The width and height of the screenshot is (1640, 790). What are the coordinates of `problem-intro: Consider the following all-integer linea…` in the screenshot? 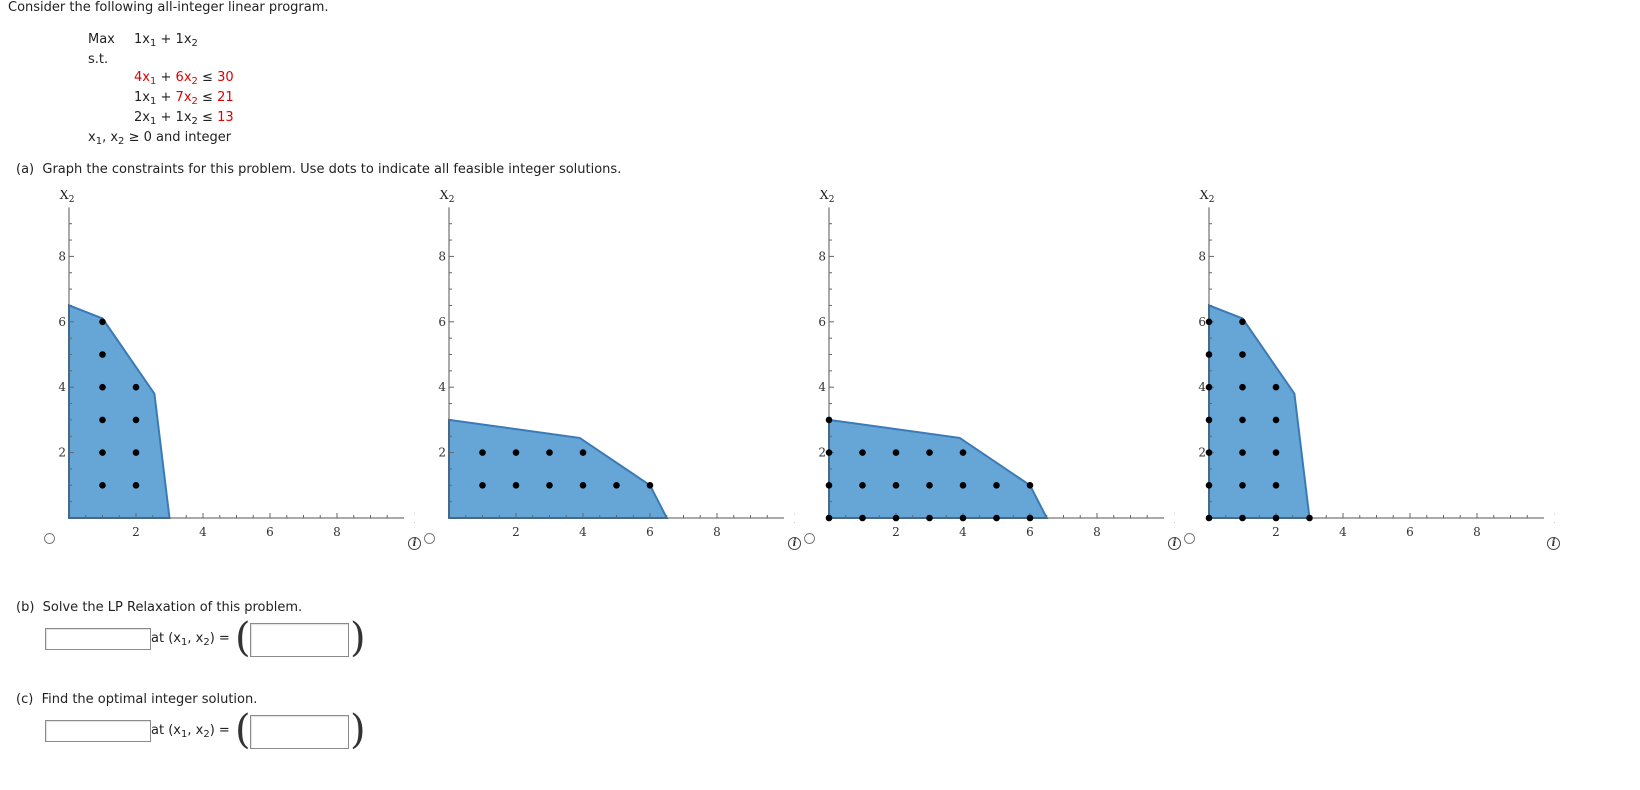 It's located at (168, 7).